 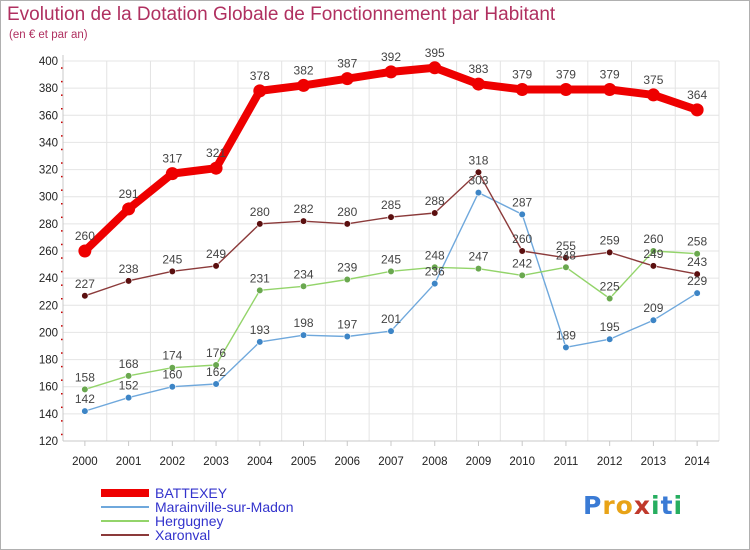 I want to click on y-tick-label: 140, so click(x=48, y=415).